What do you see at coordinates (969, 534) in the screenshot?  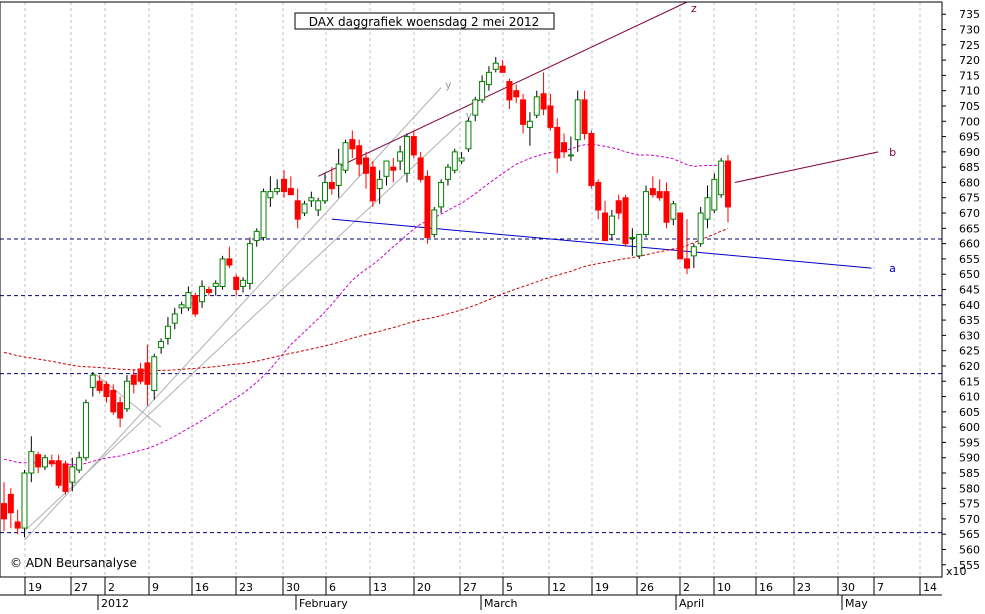 I see `y-tick-label-2: 565` at bounding box center [969, 534].